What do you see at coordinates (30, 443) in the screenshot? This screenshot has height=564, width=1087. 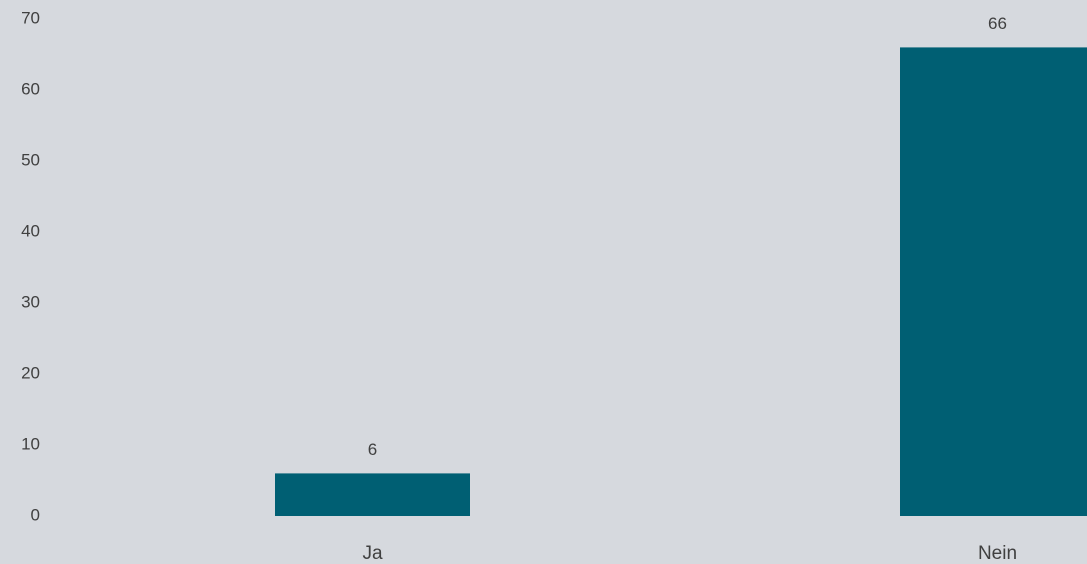 I see `y-tick-label: 10` at bounding box center [30, 443].